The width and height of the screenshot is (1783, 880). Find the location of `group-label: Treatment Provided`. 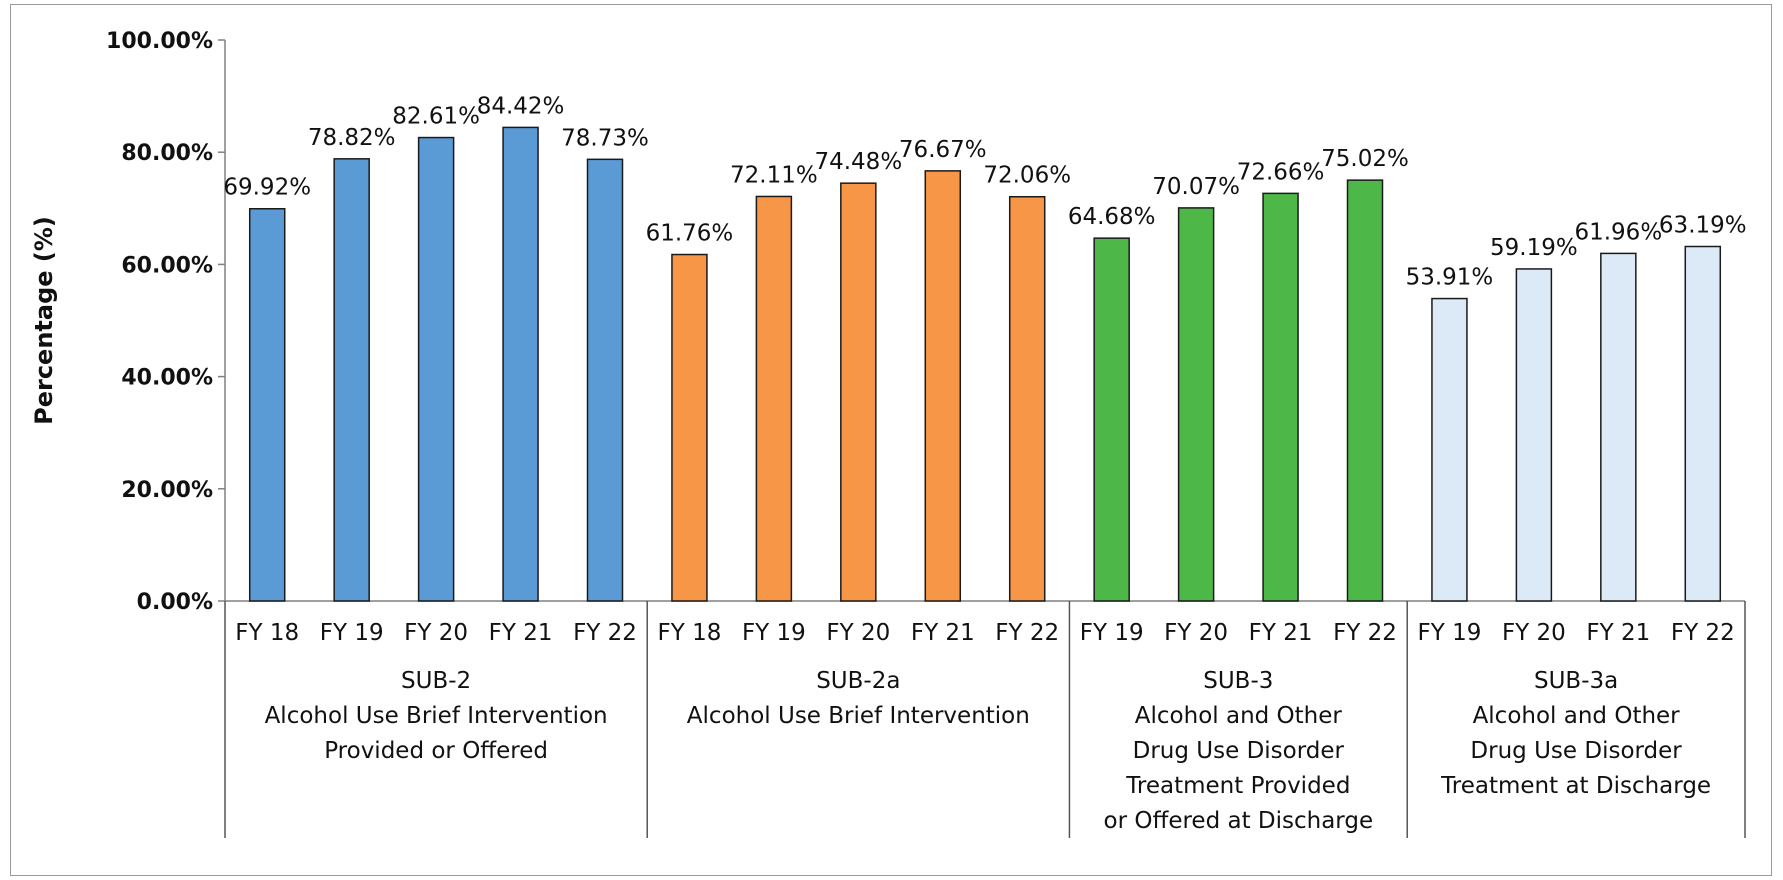

group-label: Treatment Provided is located at coordinates (1237, 786).